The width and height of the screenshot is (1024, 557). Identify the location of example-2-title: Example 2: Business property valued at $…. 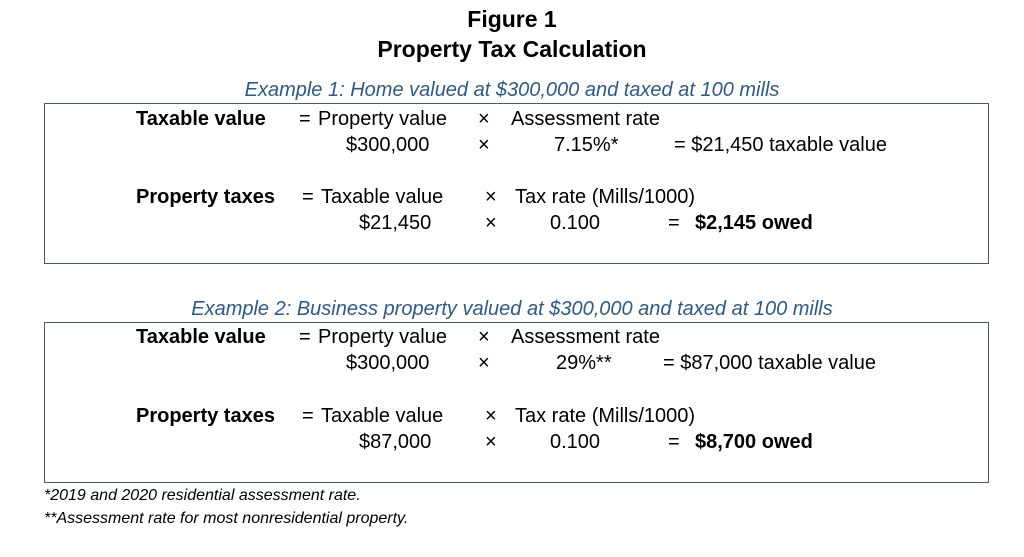
(512, 309).